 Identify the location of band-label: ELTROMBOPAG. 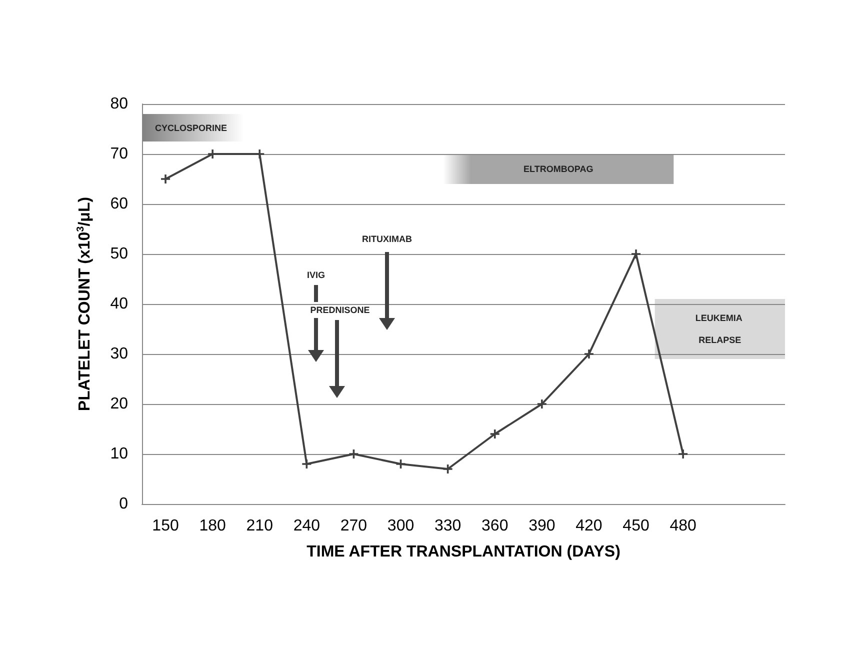
(559, 169).